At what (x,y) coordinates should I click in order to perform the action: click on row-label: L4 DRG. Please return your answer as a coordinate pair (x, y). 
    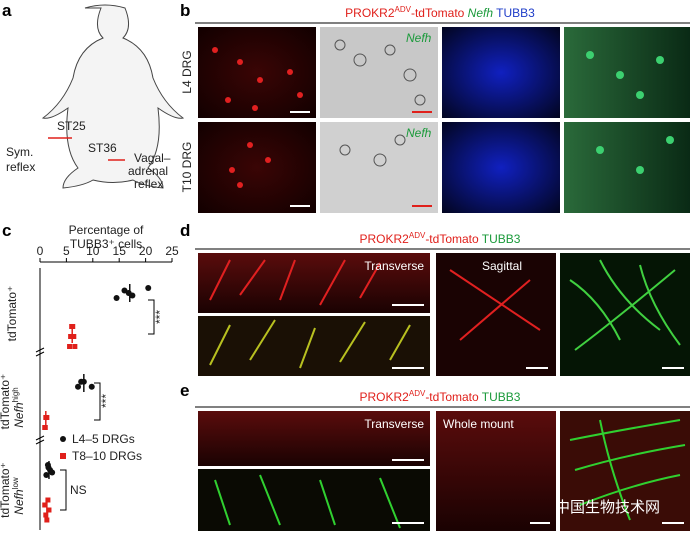
    Looking at the image, I should click on (187, 71).